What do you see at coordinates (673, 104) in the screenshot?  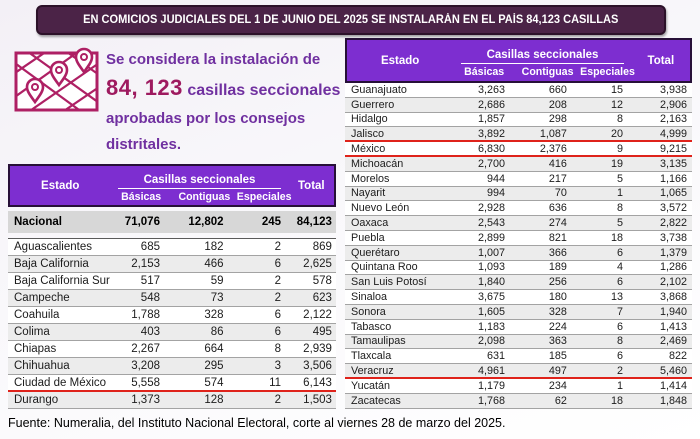 I see `cell-total: 2,906` at bounding box center [673, 104].